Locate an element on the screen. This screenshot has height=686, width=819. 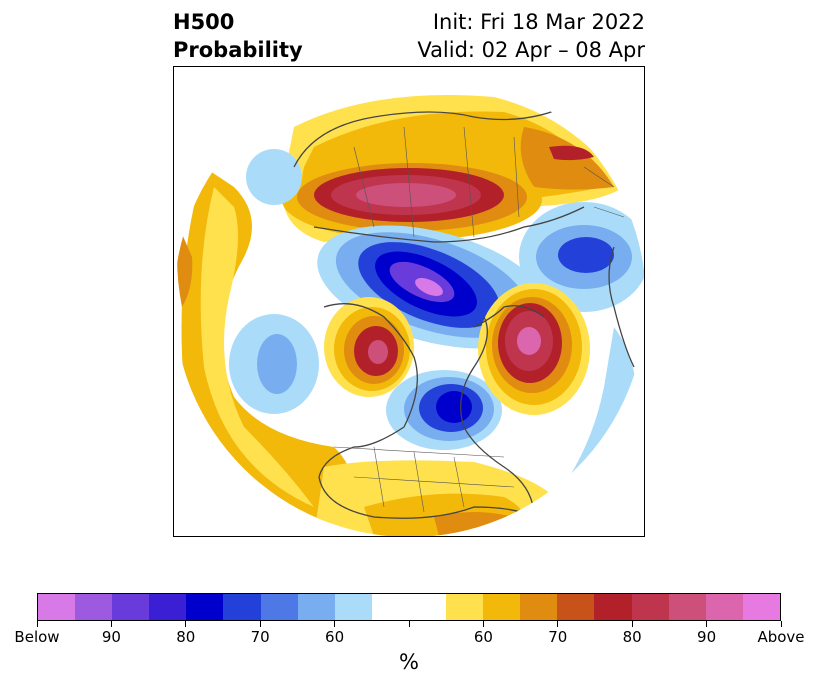
colorbar-tick-label: Above is located at coordinates (781, 637).